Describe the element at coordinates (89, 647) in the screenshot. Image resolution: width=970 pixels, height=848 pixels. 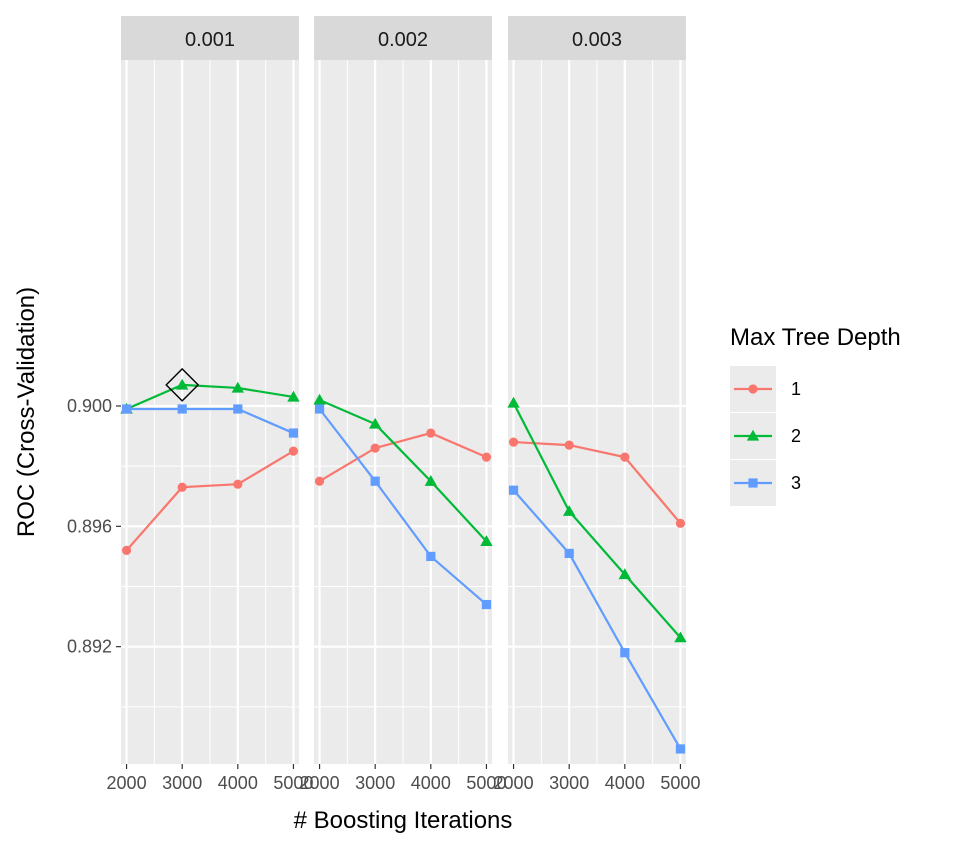
I see `y-tick-label: 0.892` at that location.